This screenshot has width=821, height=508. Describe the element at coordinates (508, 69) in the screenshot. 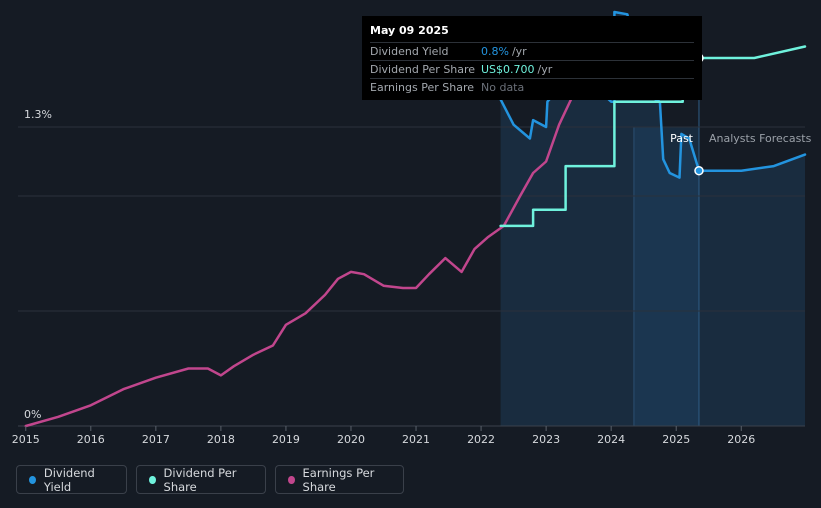

I see `tooltip-value: US$0.700` at that location.